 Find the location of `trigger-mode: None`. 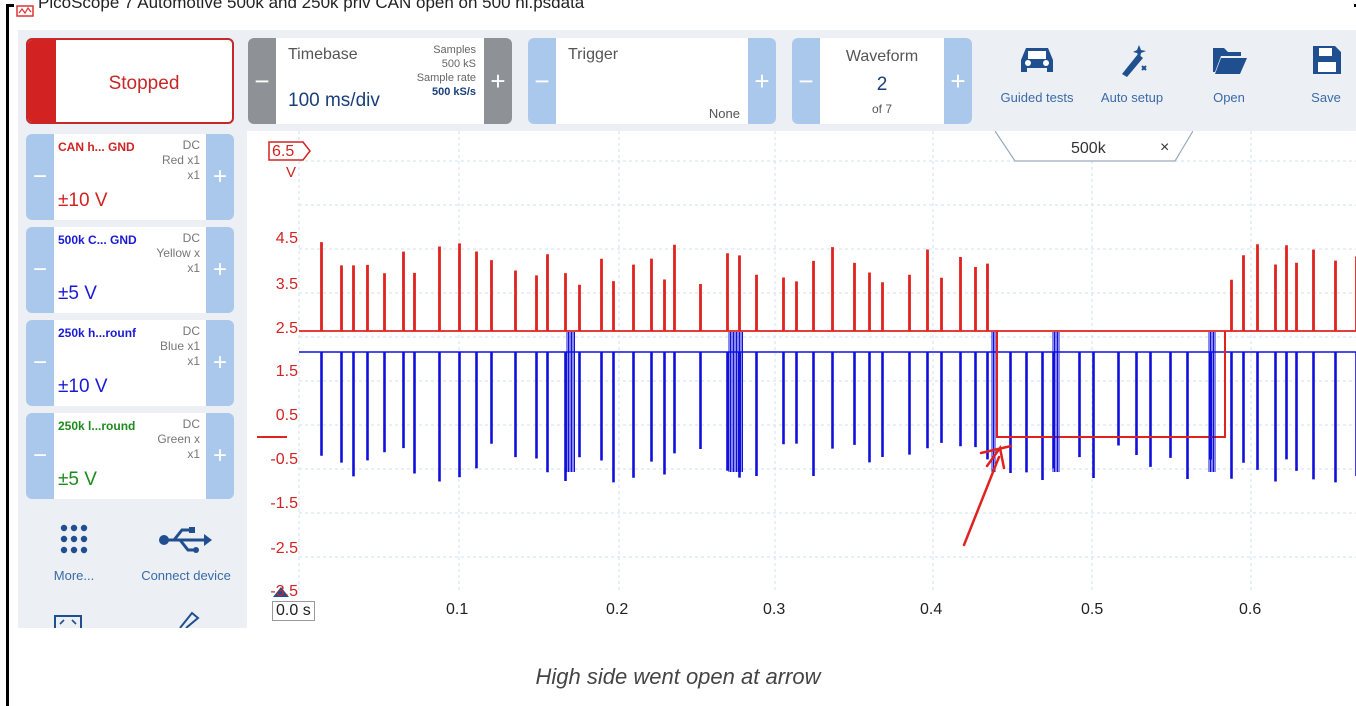

trigger-mode: None is located at coordinates (724, 113).